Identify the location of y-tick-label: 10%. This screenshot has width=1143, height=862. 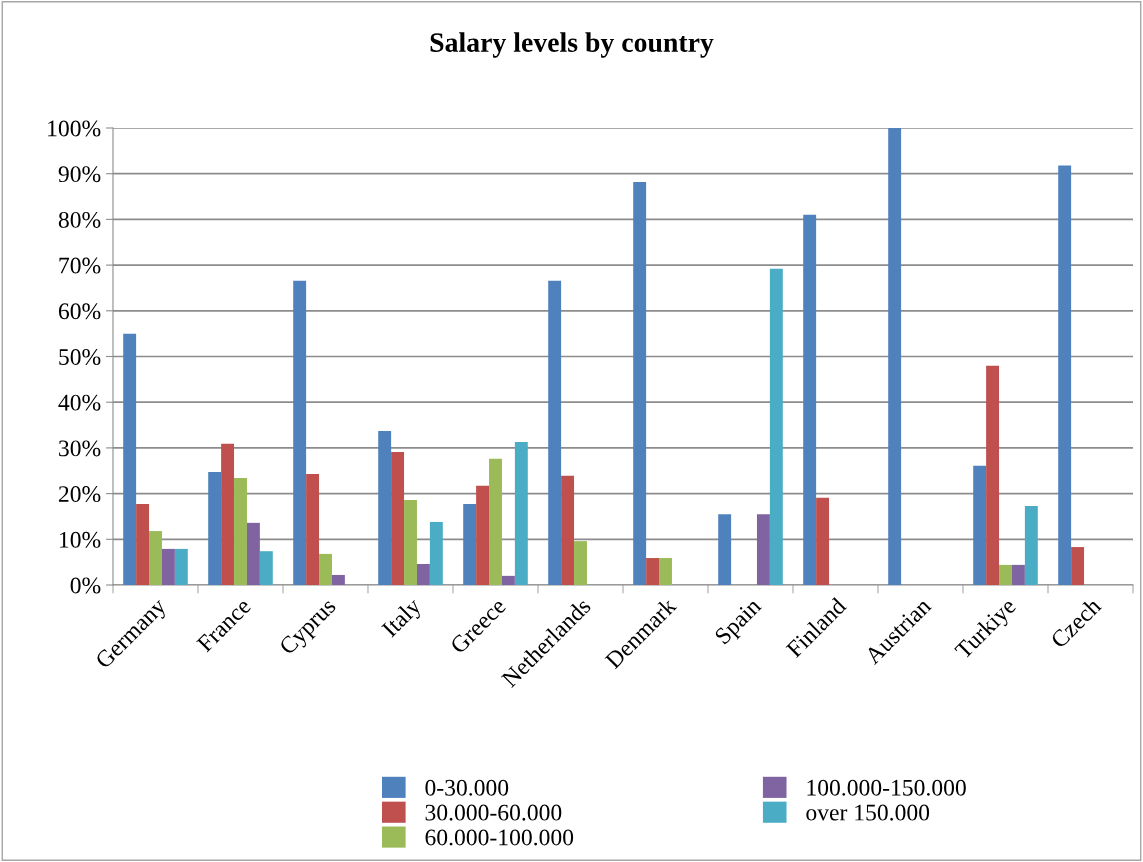
(80, 539).